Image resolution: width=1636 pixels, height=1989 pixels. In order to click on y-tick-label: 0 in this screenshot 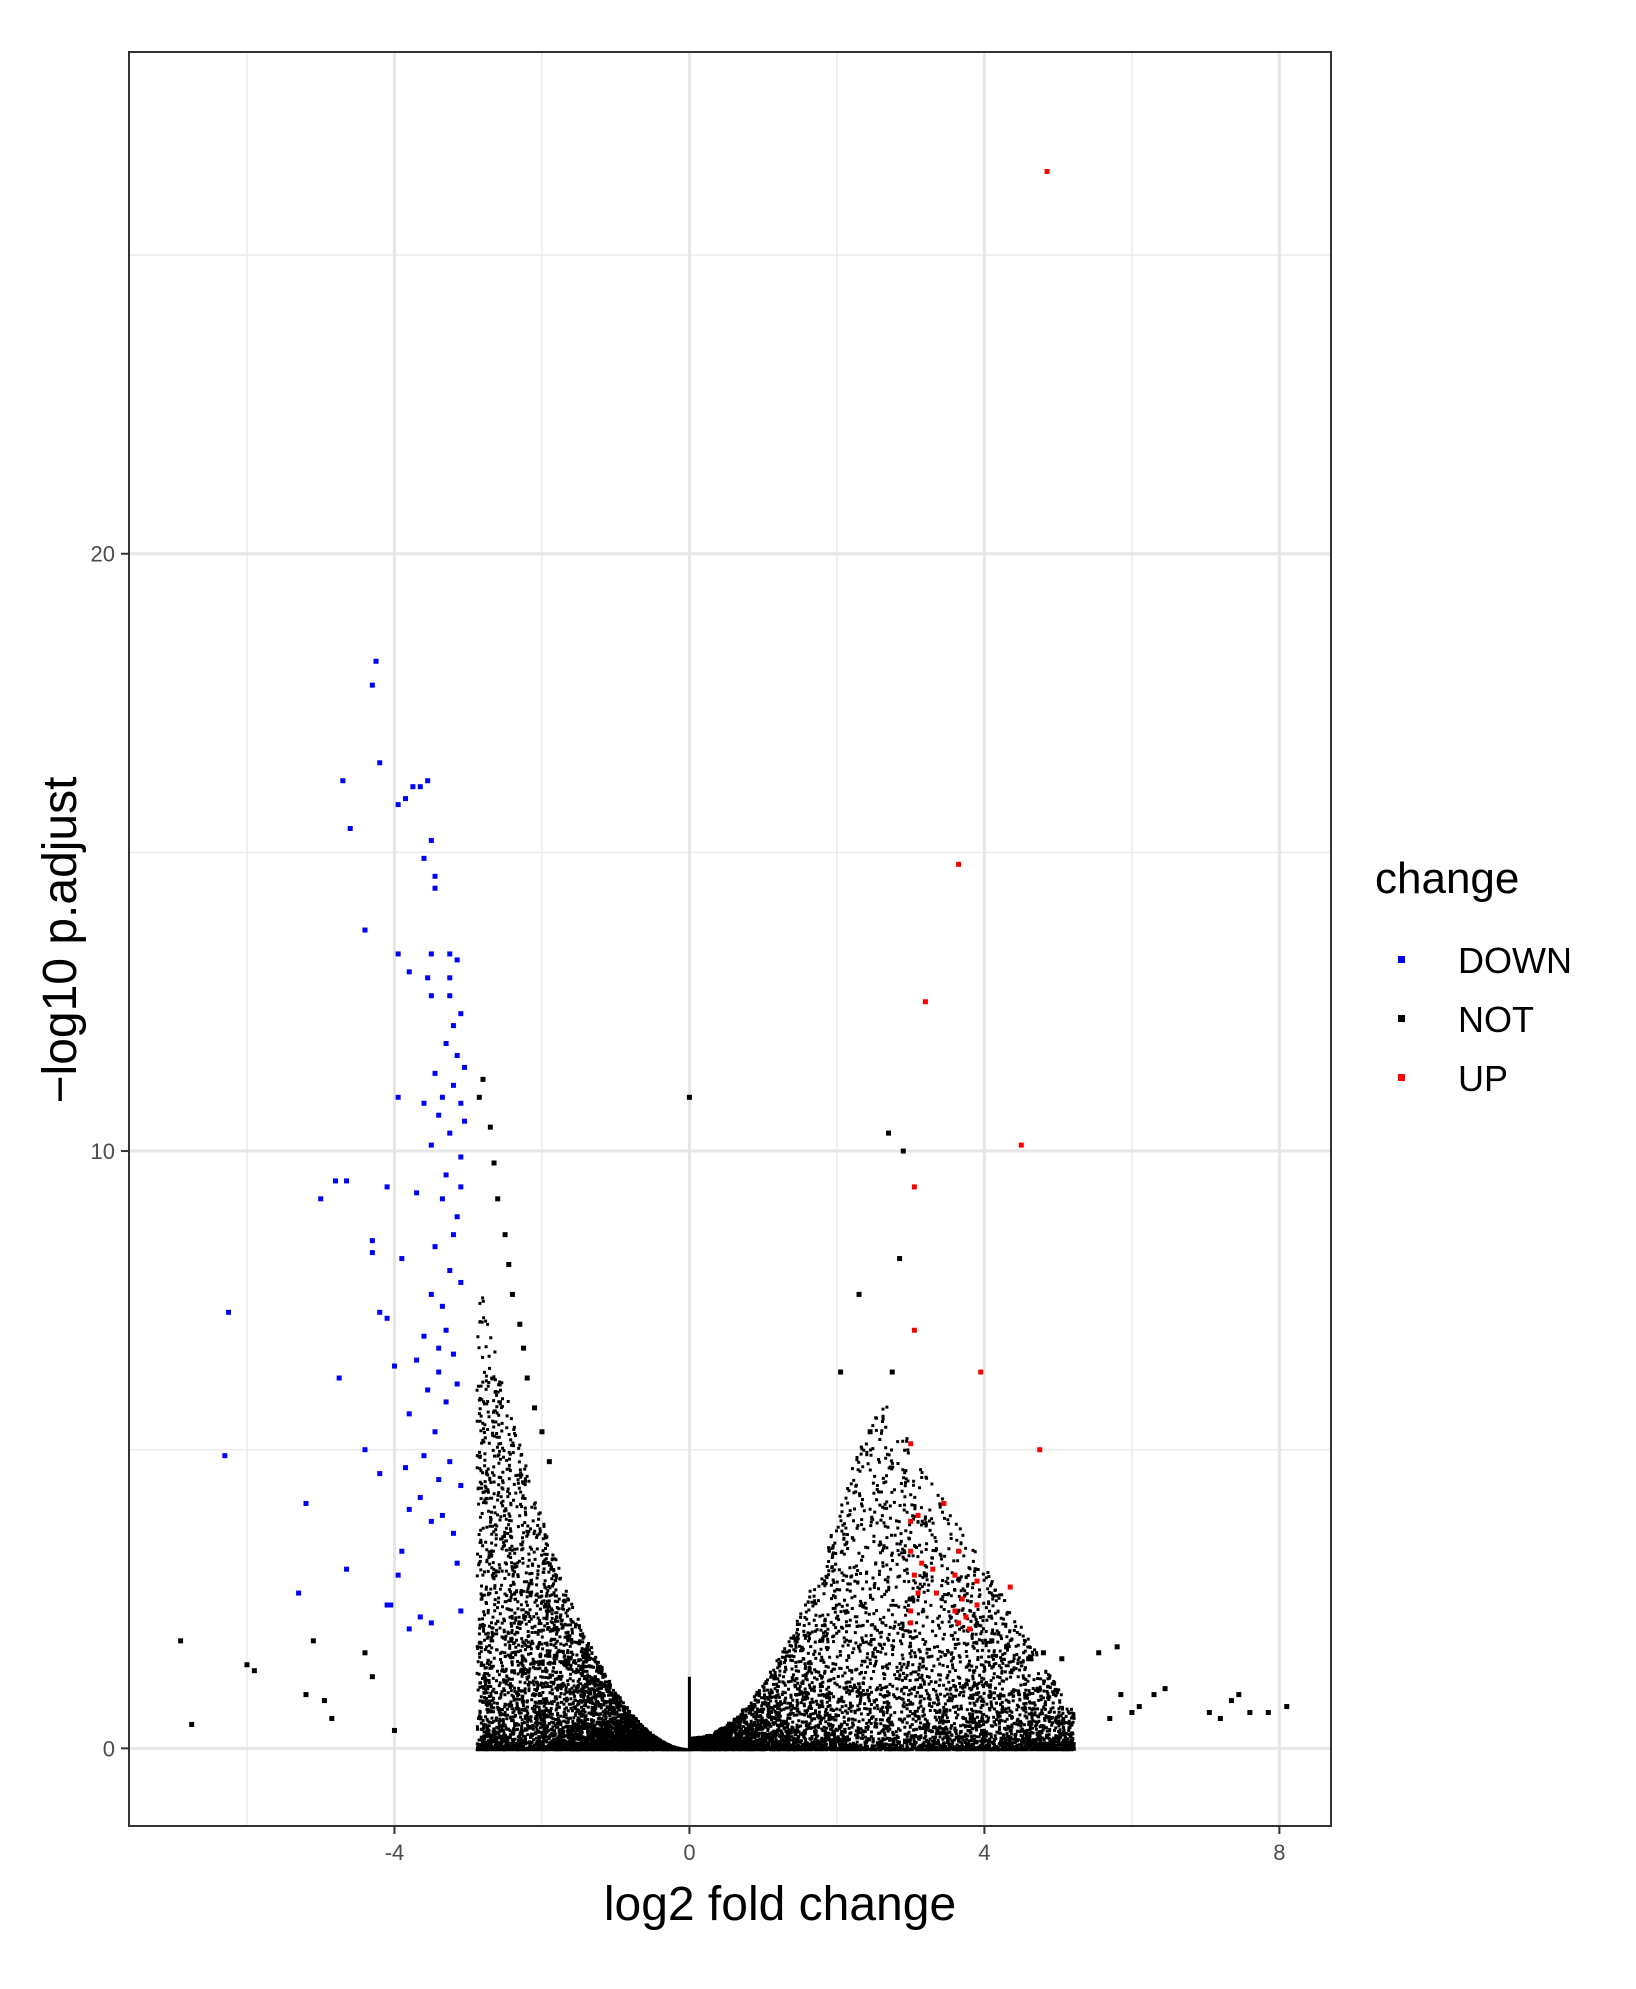, I will do `click(109, 1748)`.